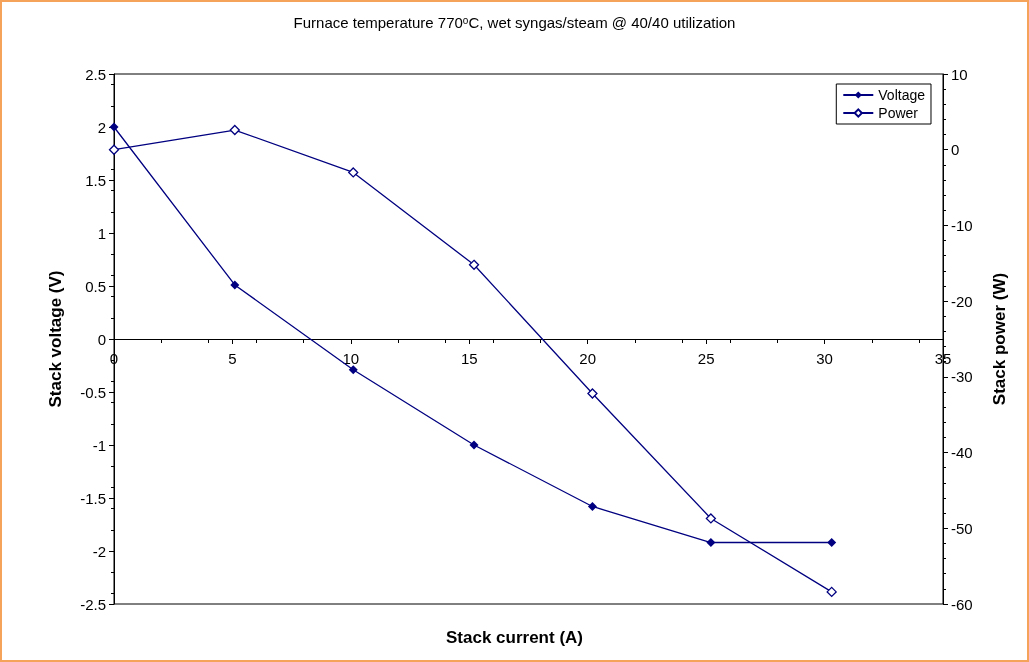 This screenshot has height=662, width=1029. I want to click on x-axis-title: Stack current (A), so click(514, 637).